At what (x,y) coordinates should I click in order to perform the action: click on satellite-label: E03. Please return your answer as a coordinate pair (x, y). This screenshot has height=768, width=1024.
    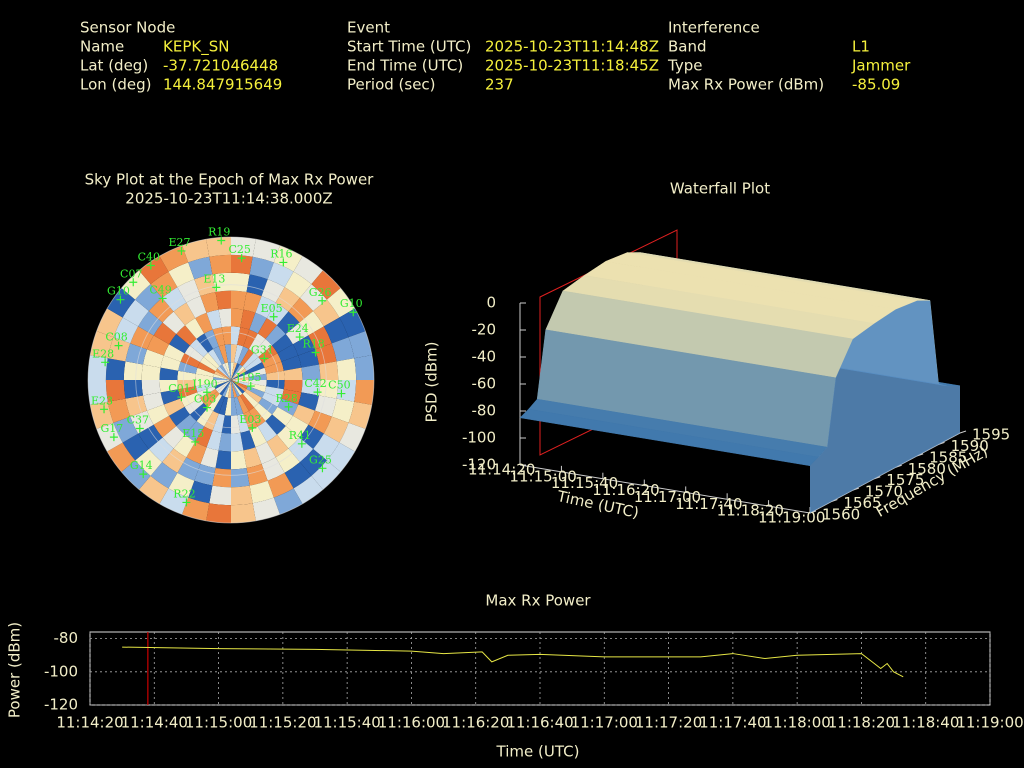
    Looking at the image, I should click on (250, 419).